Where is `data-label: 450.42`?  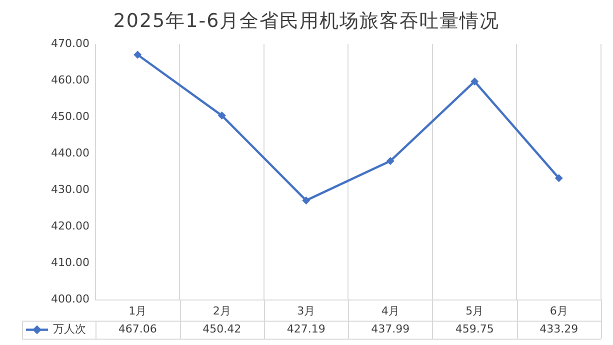 data-label: 450.42 is located at coordinates (222, 329).